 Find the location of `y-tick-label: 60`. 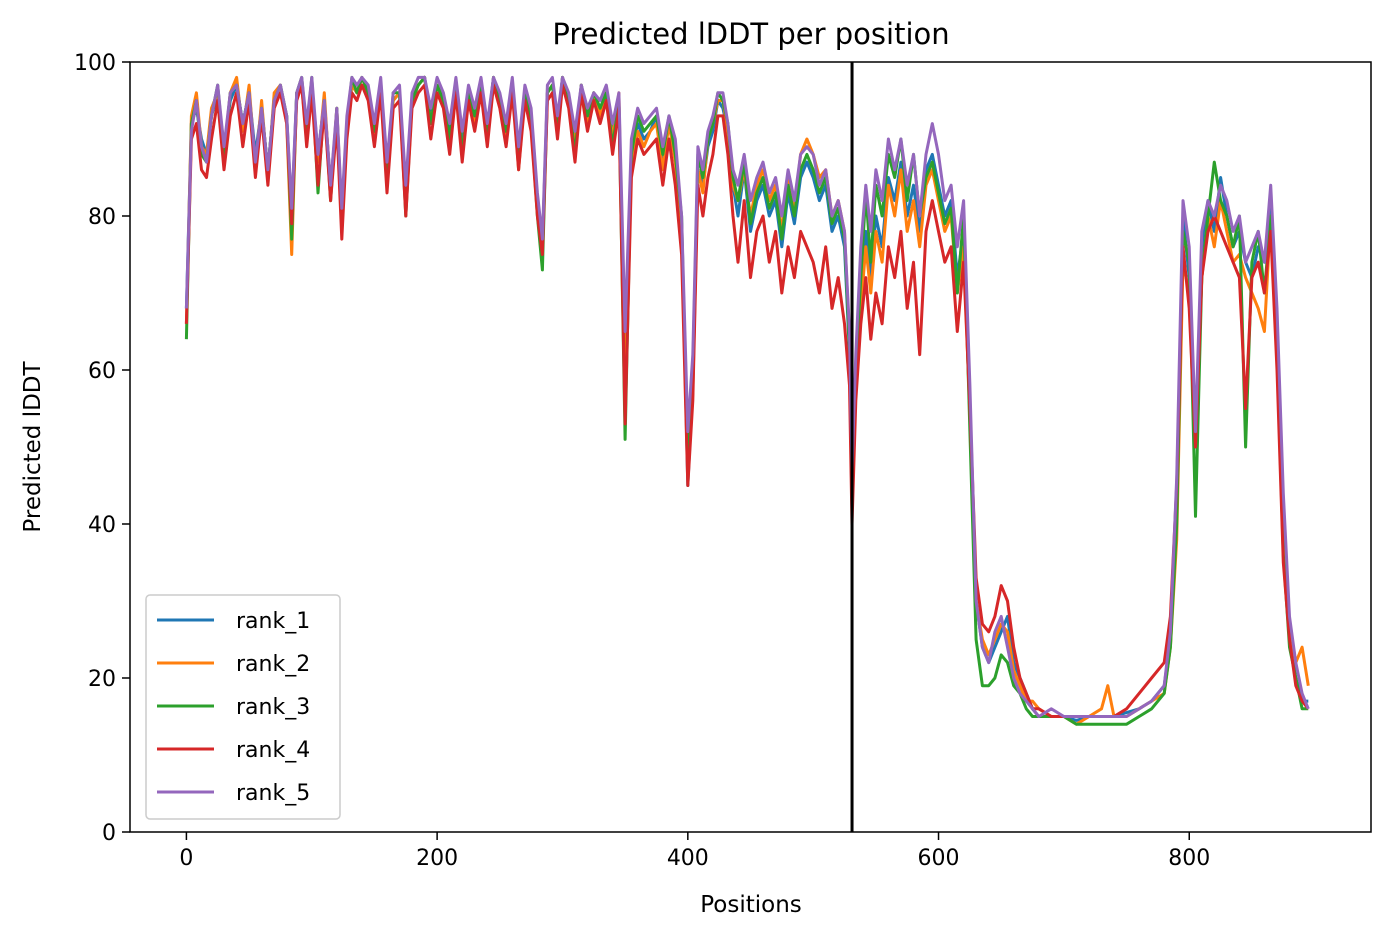

y-tick-label: 60 is located at coordinates (102, 371).